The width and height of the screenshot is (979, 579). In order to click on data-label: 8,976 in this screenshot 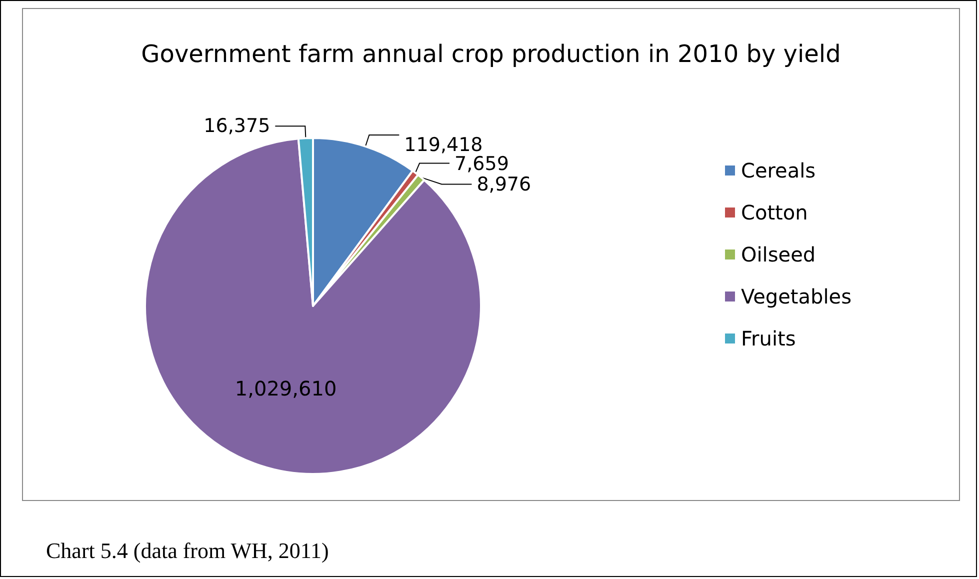, I will do `click(504, 184)`.